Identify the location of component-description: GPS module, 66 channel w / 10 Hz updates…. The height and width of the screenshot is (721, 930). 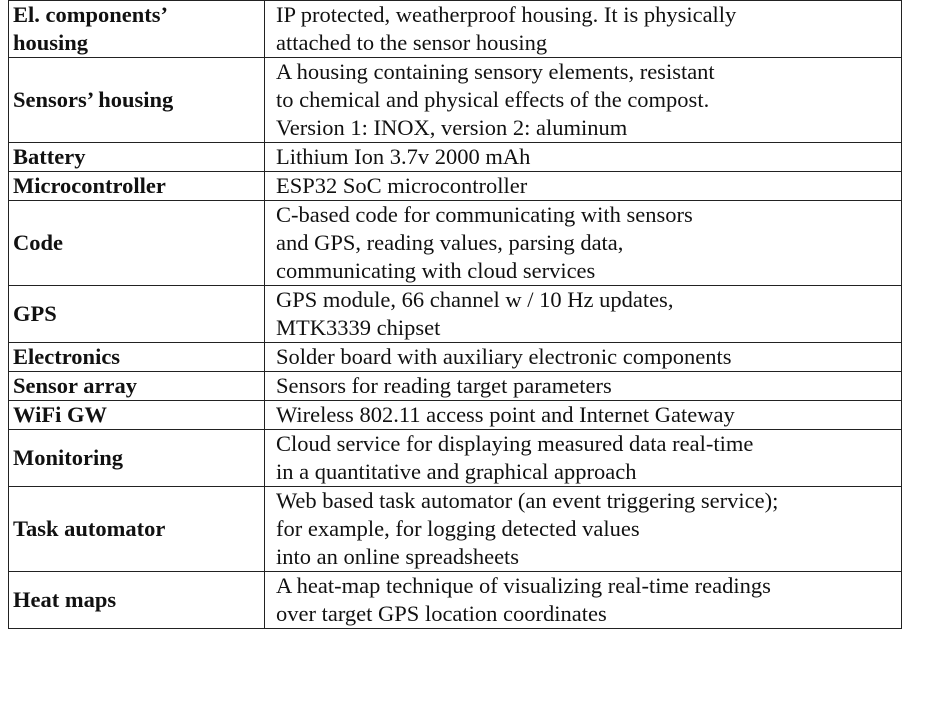
(583, 314).